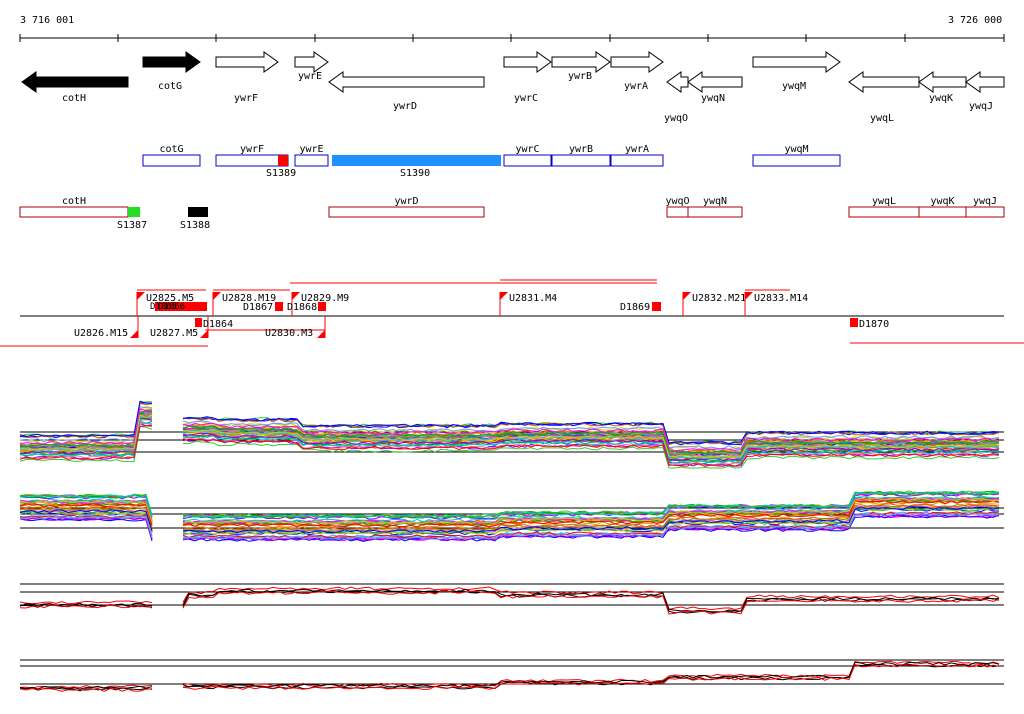 This screenshot has width=1024, height=714. What do you see at coordinates (882, 118) in the screenshot?
I see `gene-label: ywqL` at bounding box center [882, 118].